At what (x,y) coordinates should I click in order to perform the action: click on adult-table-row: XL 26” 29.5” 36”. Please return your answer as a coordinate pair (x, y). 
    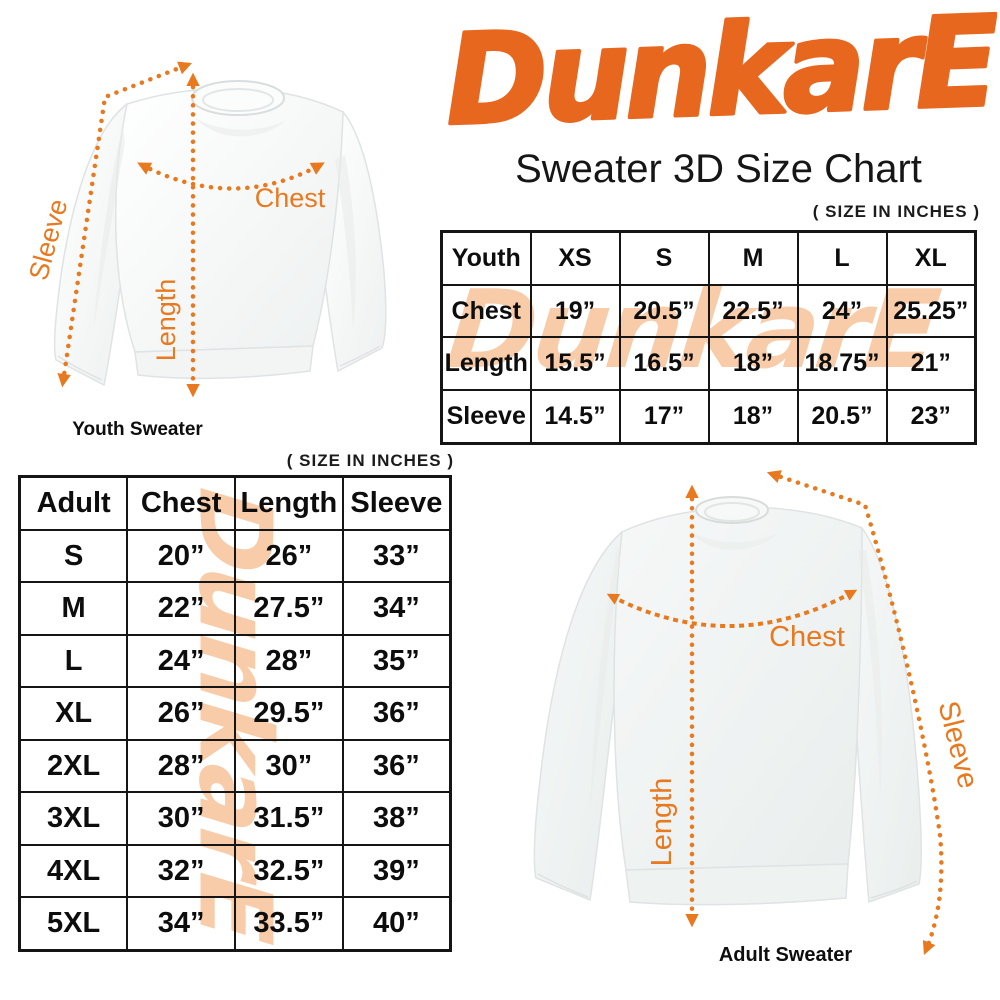
    Looking at the image, I should click on (235, 713).